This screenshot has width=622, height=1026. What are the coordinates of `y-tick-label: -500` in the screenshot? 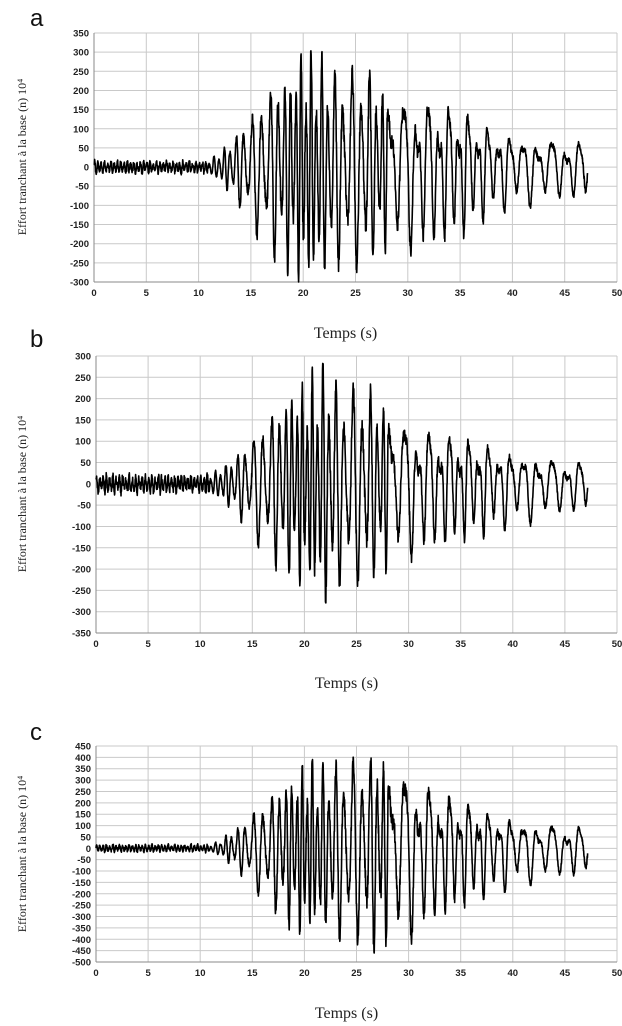 It's located at (81, 963).